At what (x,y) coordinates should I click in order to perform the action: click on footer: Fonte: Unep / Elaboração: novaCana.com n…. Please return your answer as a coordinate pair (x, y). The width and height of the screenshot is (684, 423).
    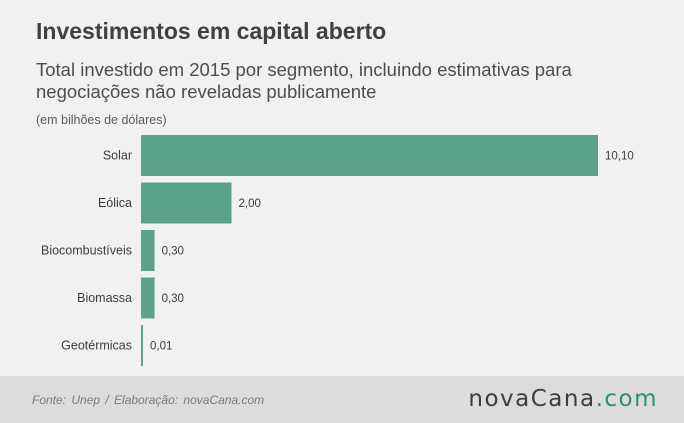
    Looking at the image, I should click on (342, 399).